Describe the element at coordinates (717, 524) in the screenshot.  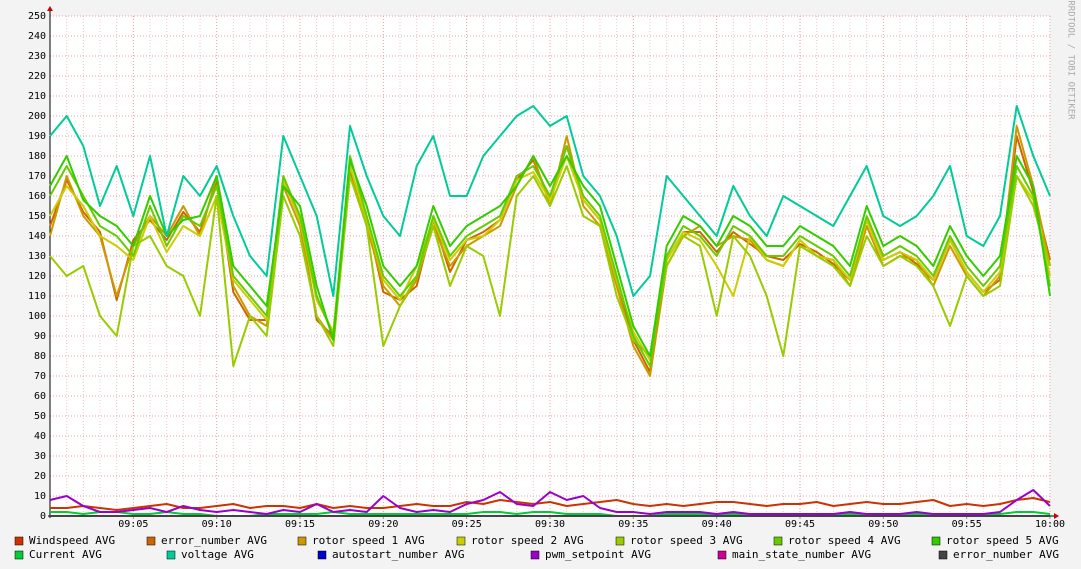
I see `x-tick-label: 09:40` at that location.